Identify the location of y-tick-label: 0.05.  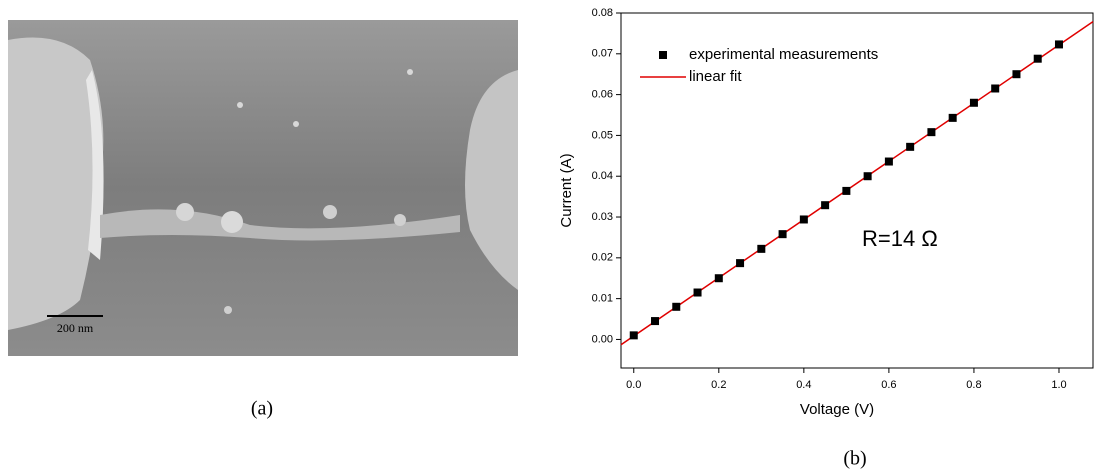
(602, 135).